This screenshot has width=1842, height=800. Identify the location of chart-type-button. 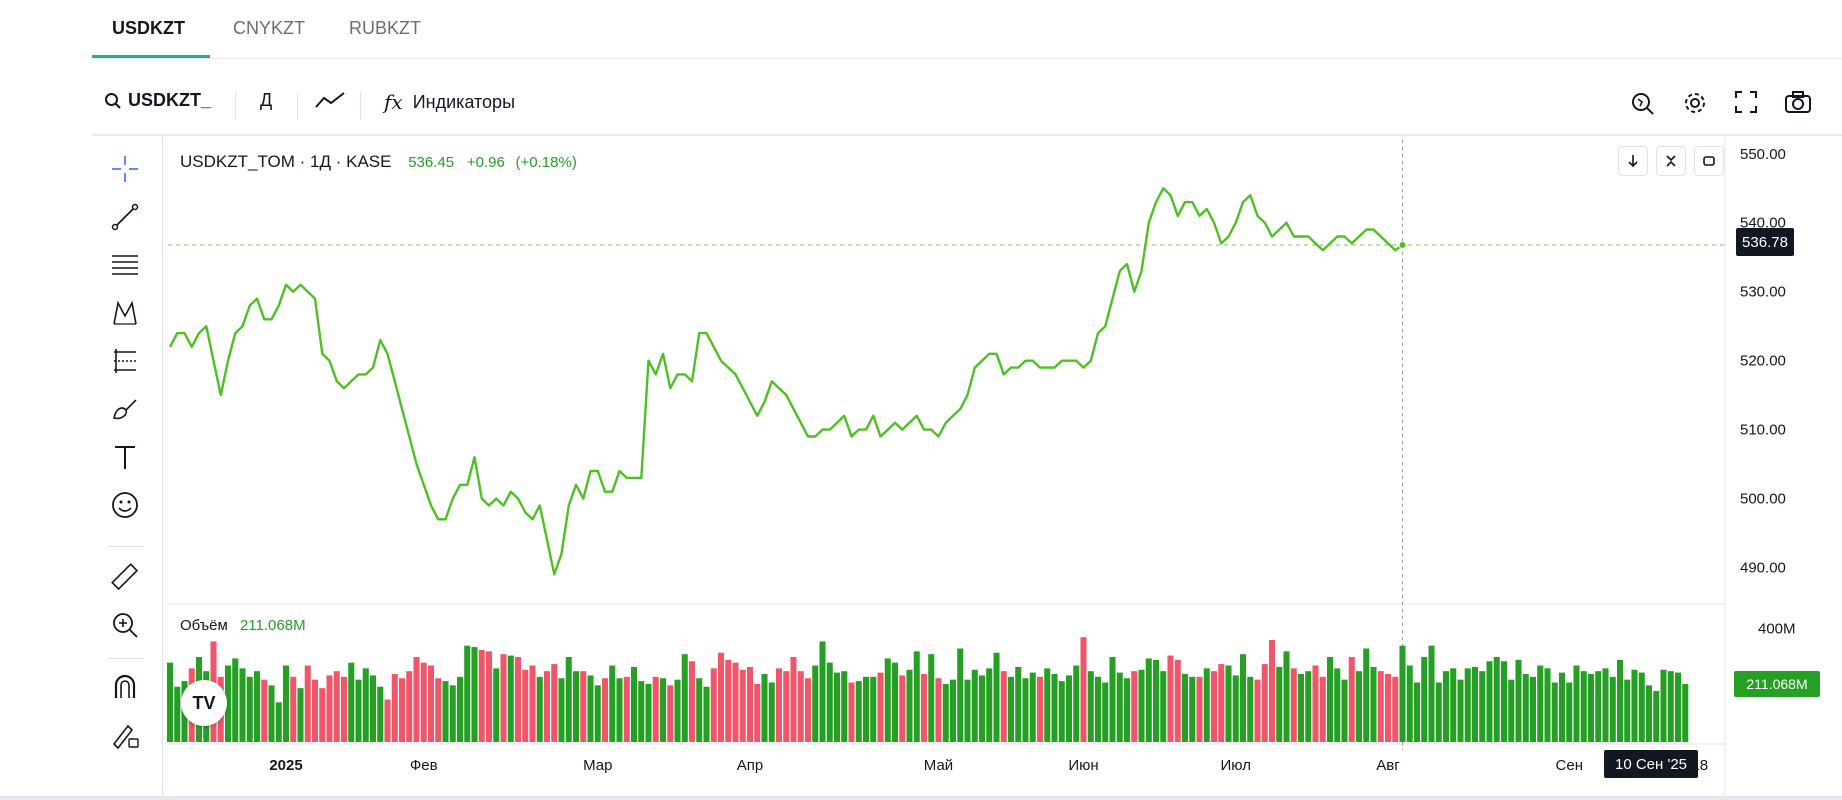
(330, 100).